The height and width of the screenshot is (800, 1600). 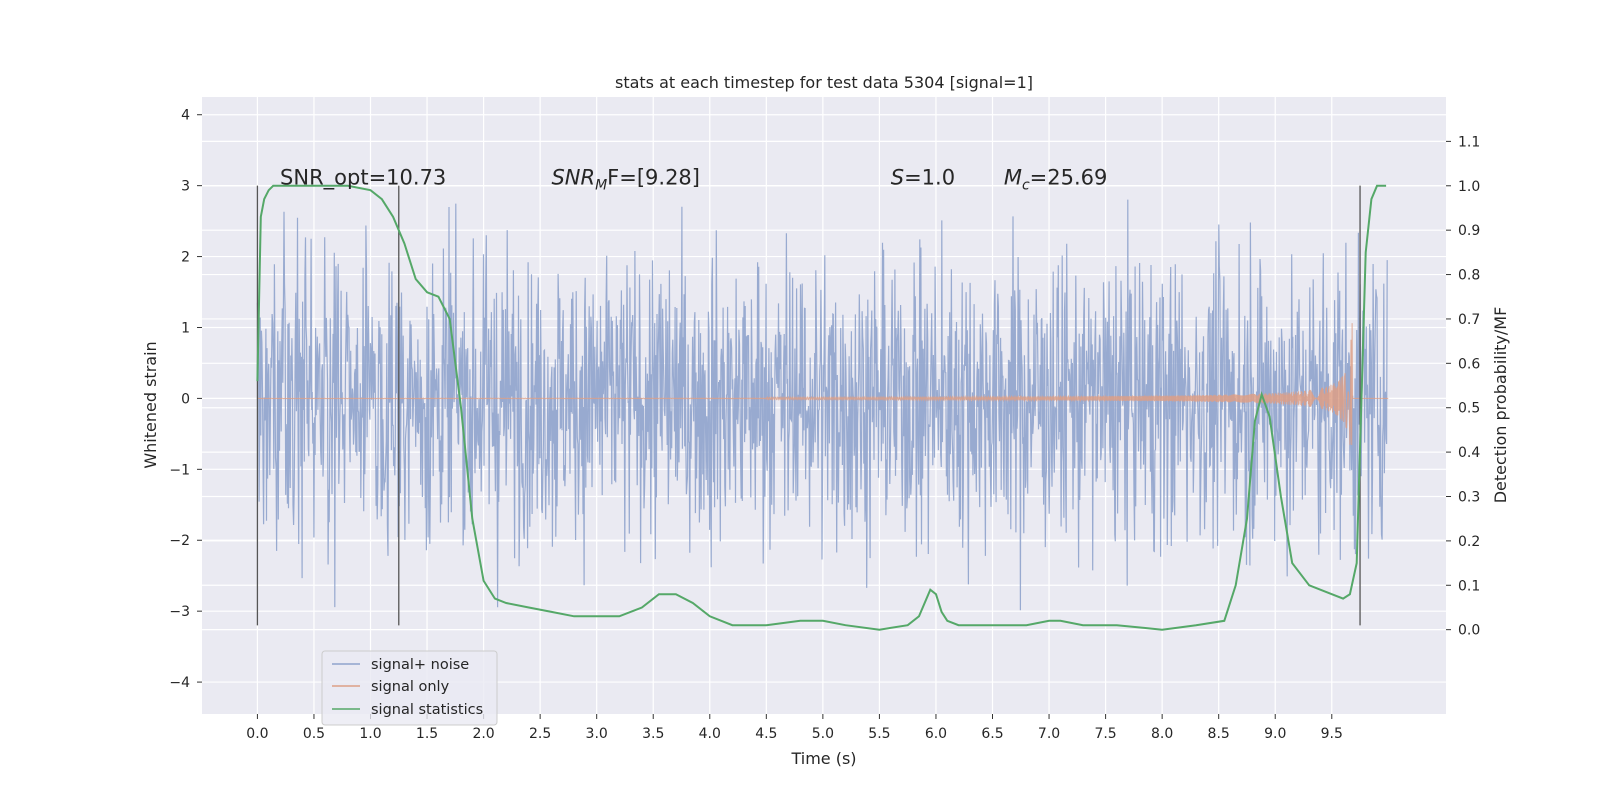 I want to click on annotation-3: Mc=25.69, so click(x=1056, y=180).